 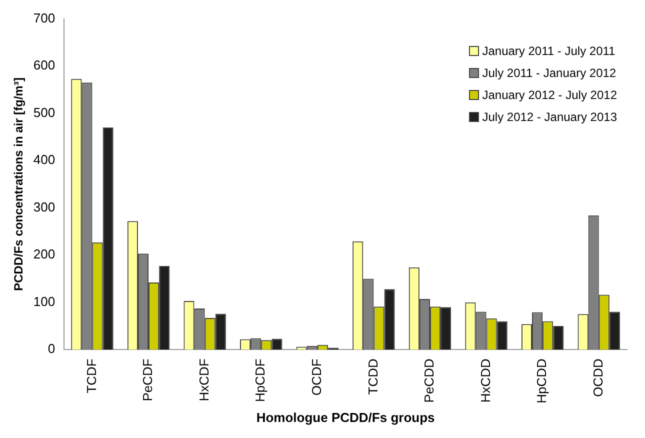 What do you see at coordinates (542, 381) in the screenshot?
I see `x-tick-label: HpCDD` at bounding box center [542, 381].